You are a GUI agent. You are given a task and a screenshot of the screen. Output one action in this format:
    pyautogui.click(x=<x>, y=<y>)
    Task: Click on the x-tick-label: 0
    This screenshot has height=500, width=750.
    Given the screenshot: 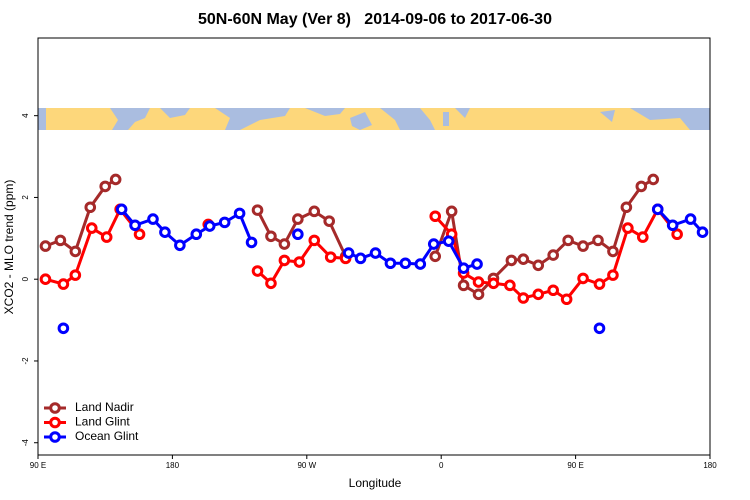 What is the action you would take?
    pyautogui.click(x=441, y=465)
    